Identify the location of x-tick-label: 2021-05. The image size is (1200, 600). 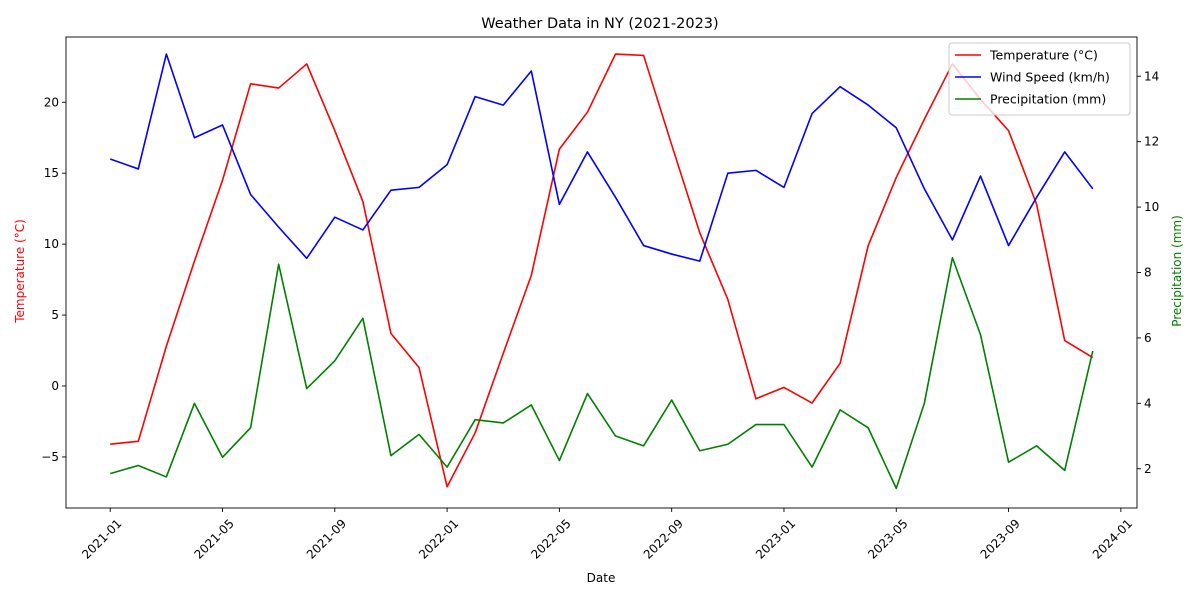
(213, 538).